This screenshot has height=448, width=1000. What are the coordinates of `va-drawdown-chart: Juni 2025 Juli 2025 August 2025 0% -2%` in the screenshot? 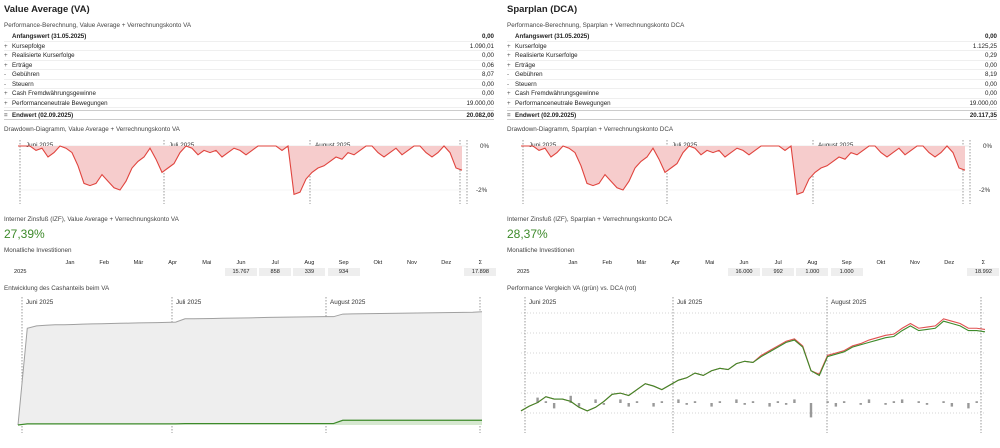 It's located at (254, 172).